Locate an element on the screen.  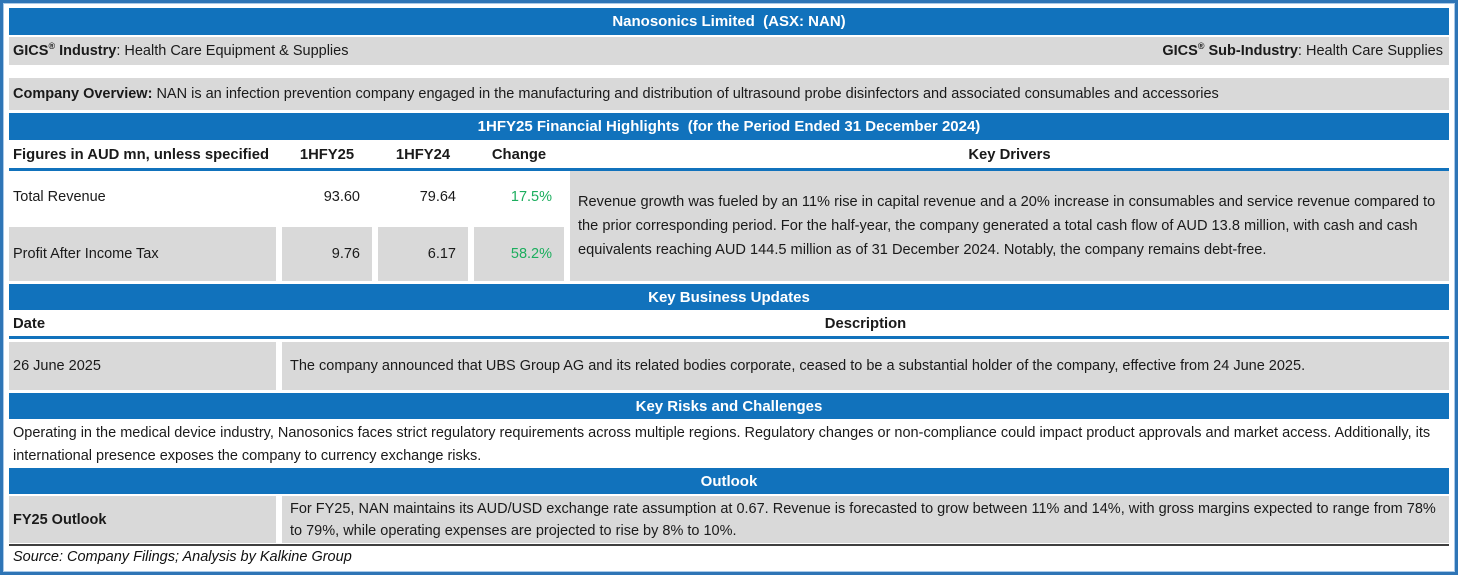
metric-current-value: 9.76 is located at coordinates (327, 254).